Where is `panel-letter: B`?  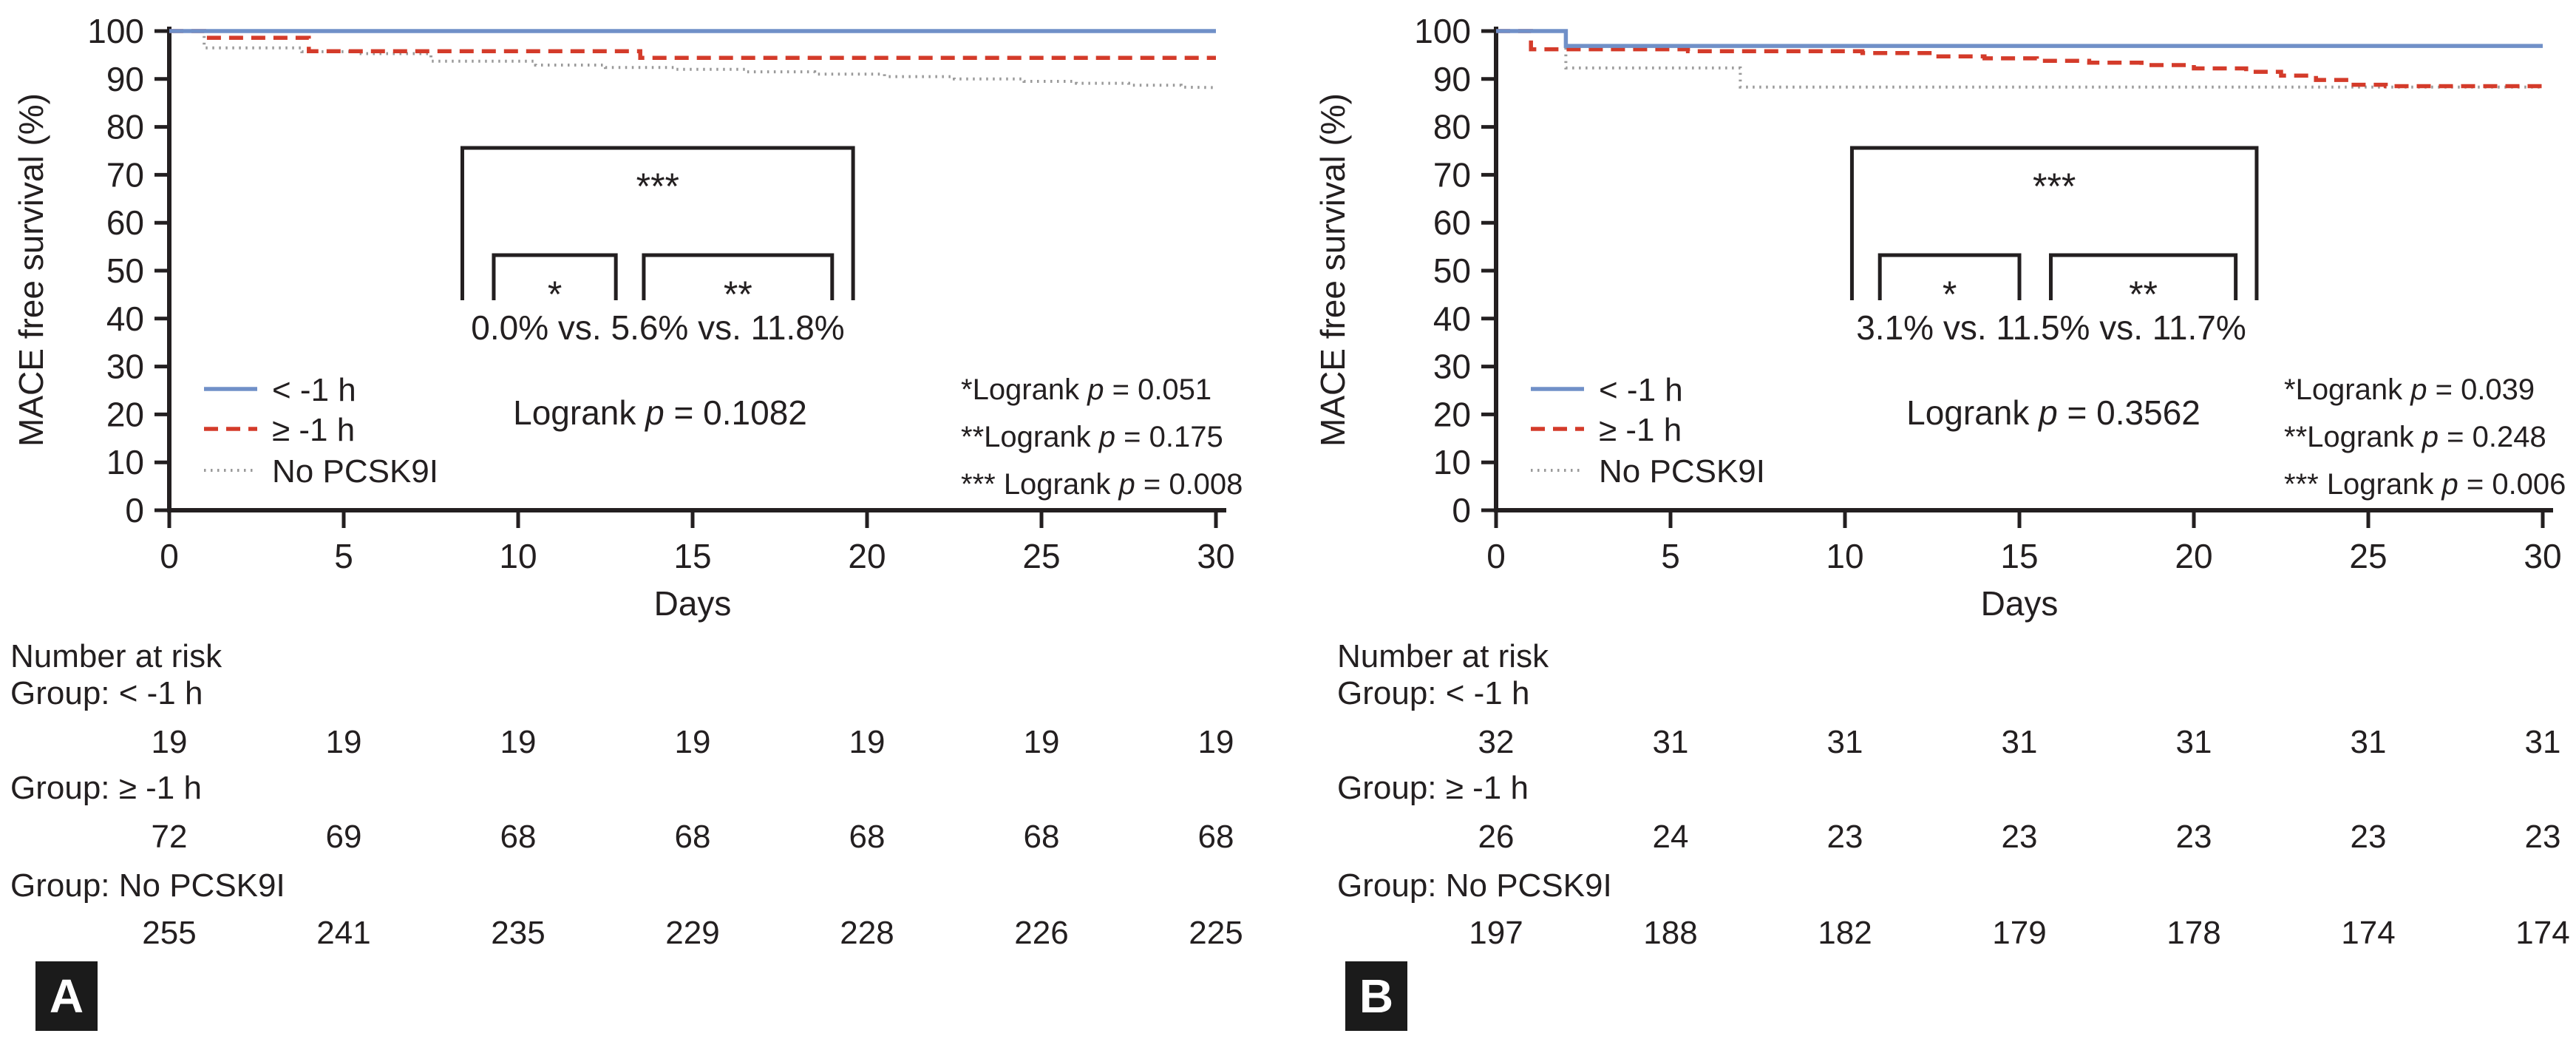
panel-letter: B is located at coordinates (1376, 996).